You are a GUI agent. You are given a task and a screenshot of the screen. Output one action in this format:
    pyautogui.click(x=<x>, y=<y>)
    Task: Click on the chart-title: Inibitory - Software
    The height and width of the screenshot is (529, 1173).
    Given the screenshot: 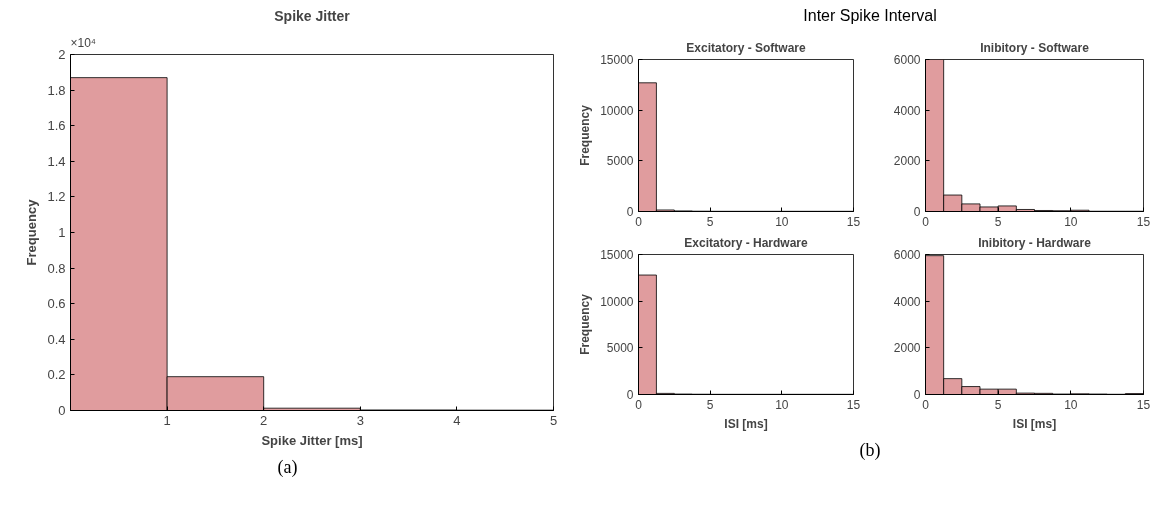 What is the action you would take?
    pyautogui.click(x=1035, y=47)
    